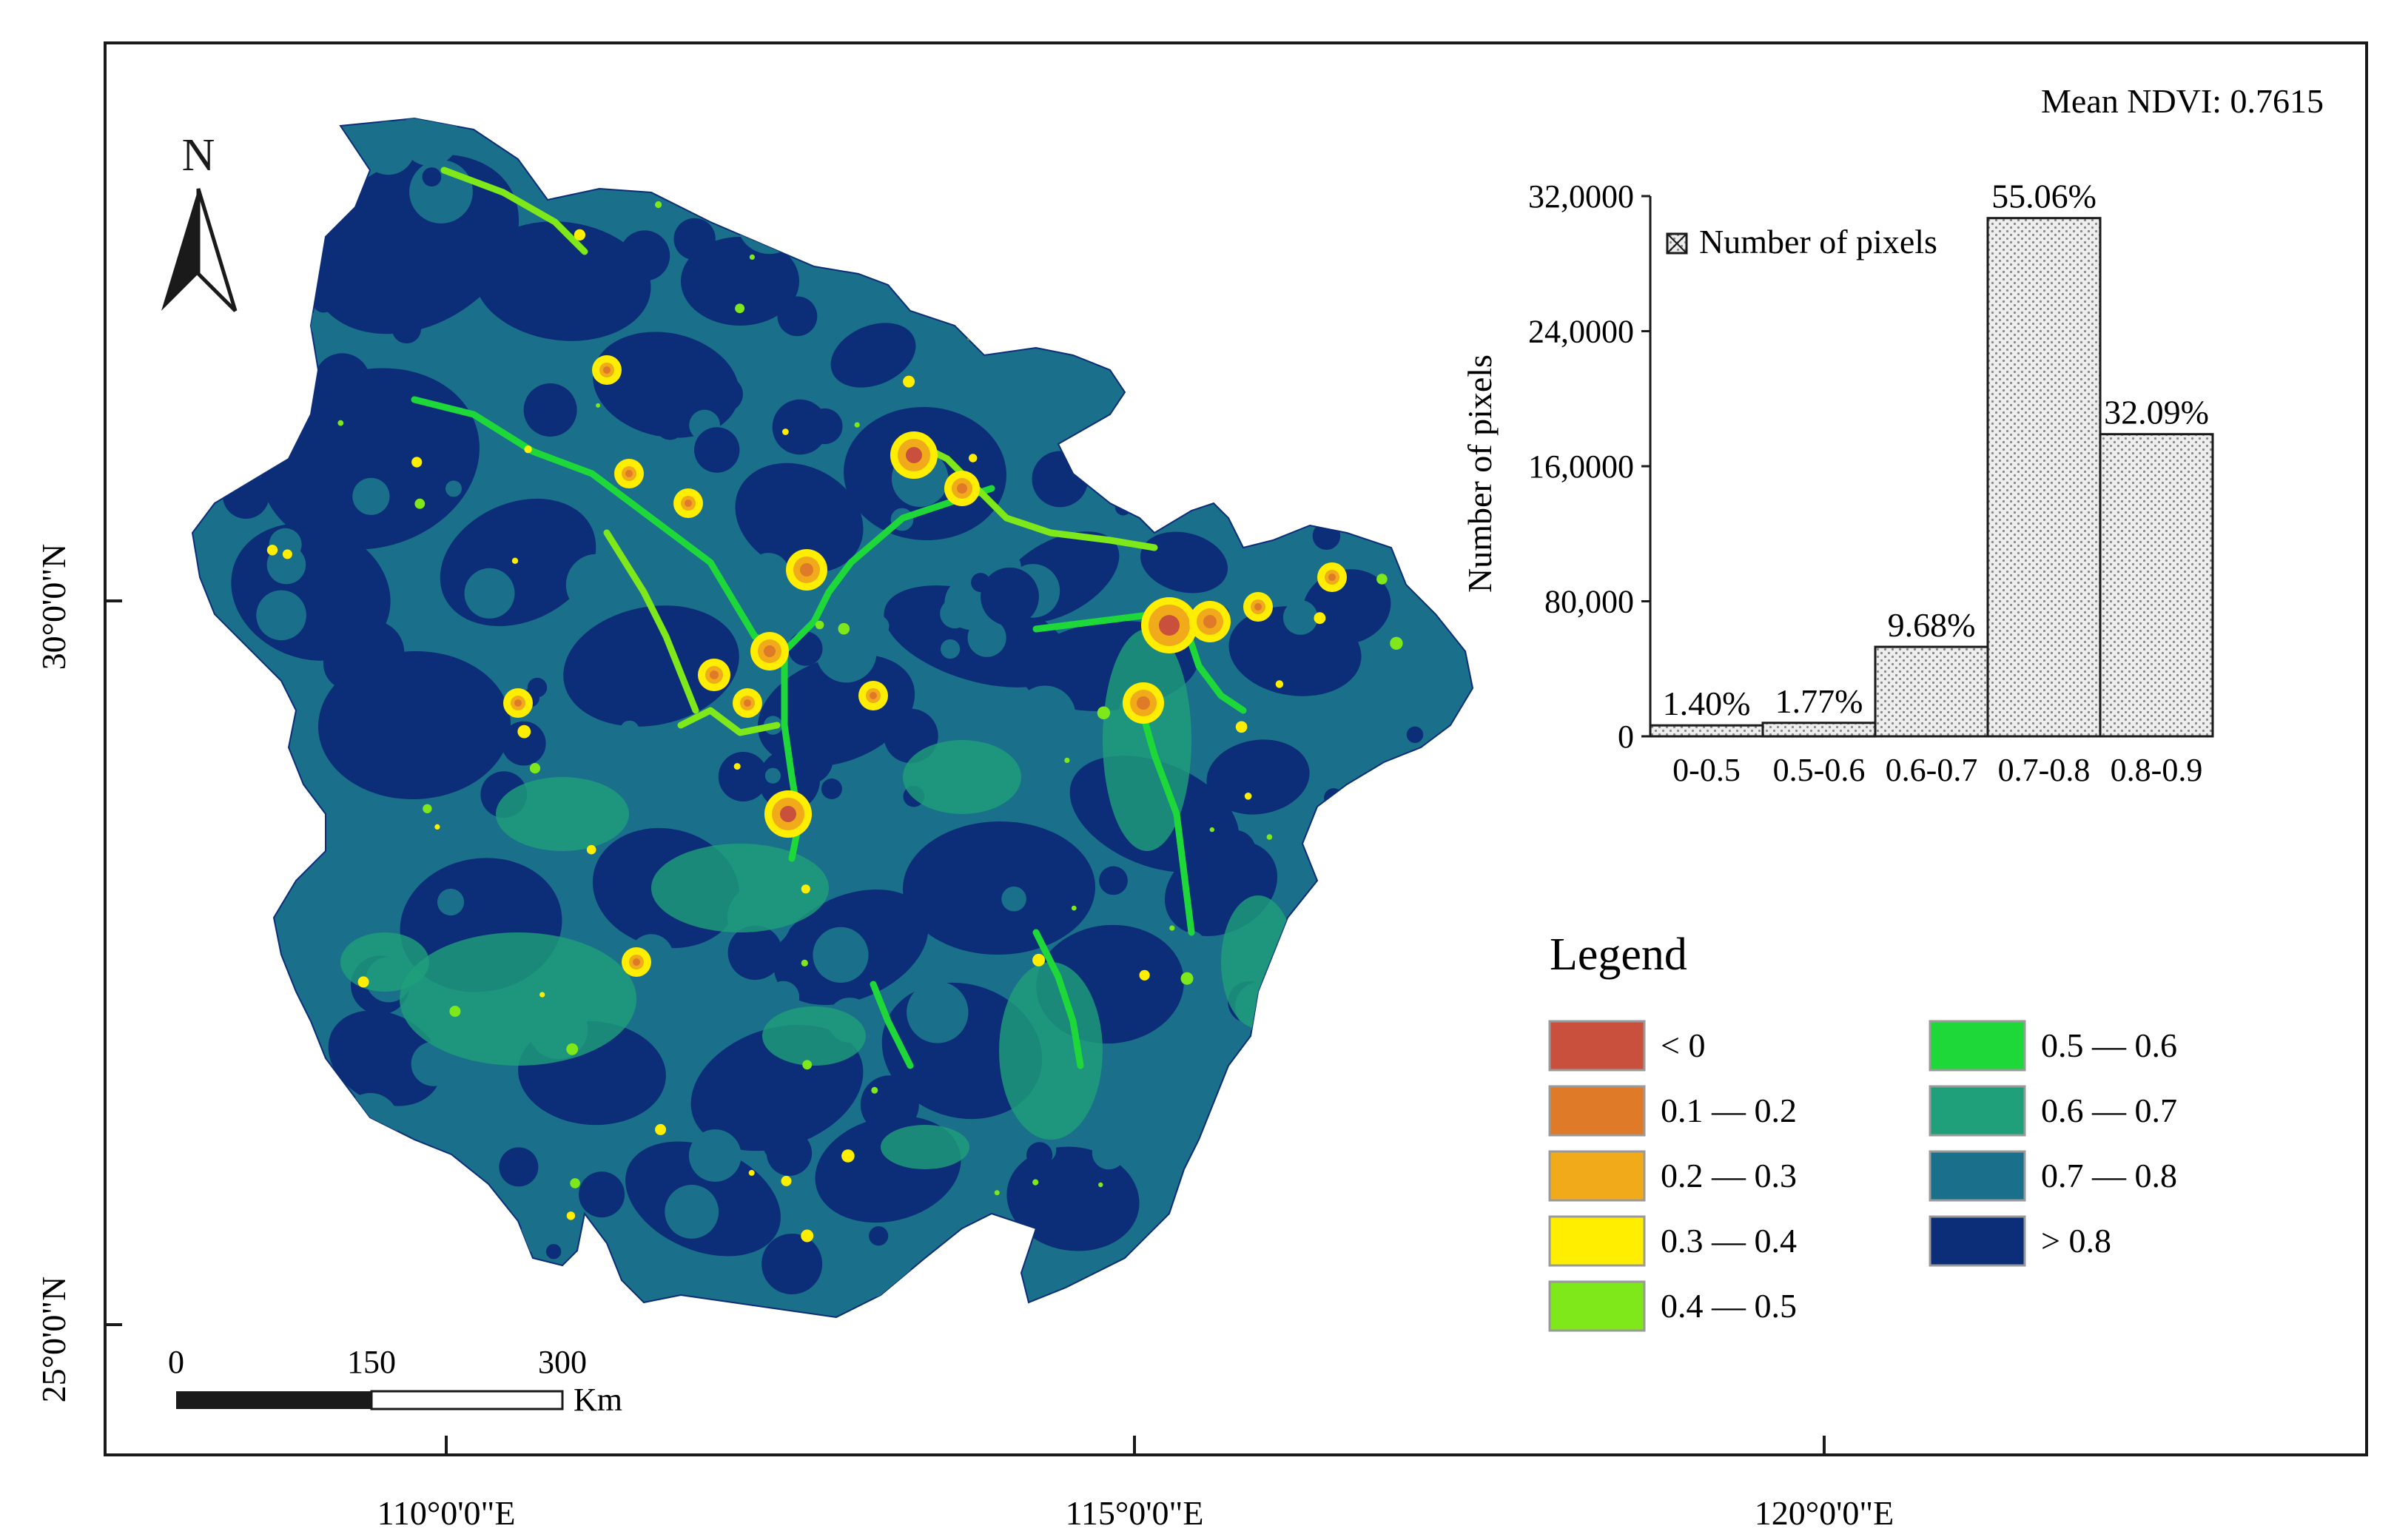 This screenshot has height=1540, width=2394. I want to click on y-ticks-group: 0 80,000 16,0000 24,0000 32,0000, so click(1589, 466).